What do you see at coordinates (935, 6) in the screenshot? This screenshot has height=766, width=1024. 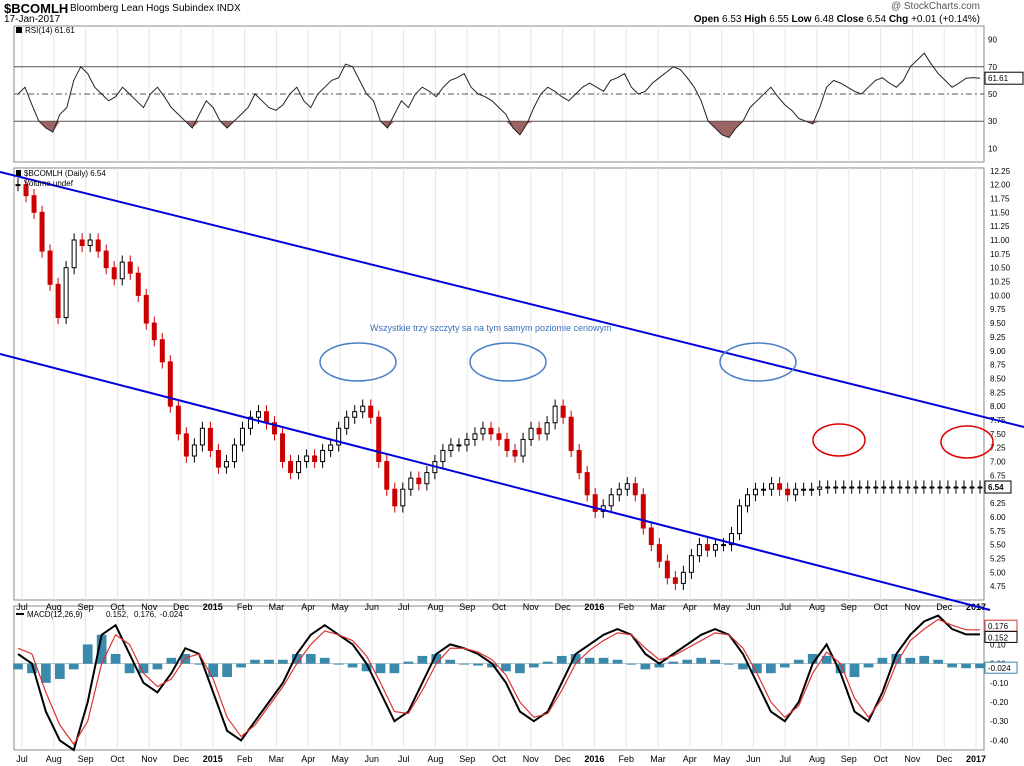 I see `copyright-text: @ StockCharts.com` at bounding box center [935, 6].